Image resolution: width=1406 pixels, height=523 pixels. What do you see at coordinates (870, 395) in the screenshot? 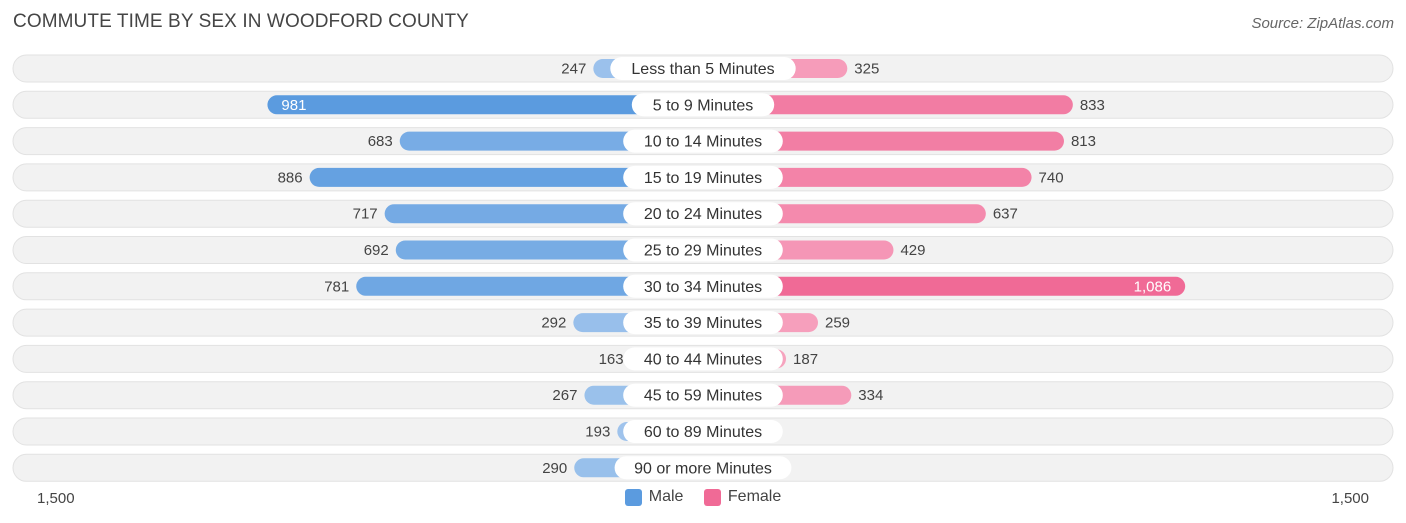
I see `female-value-label: 334` at bounding box center [870, 395].